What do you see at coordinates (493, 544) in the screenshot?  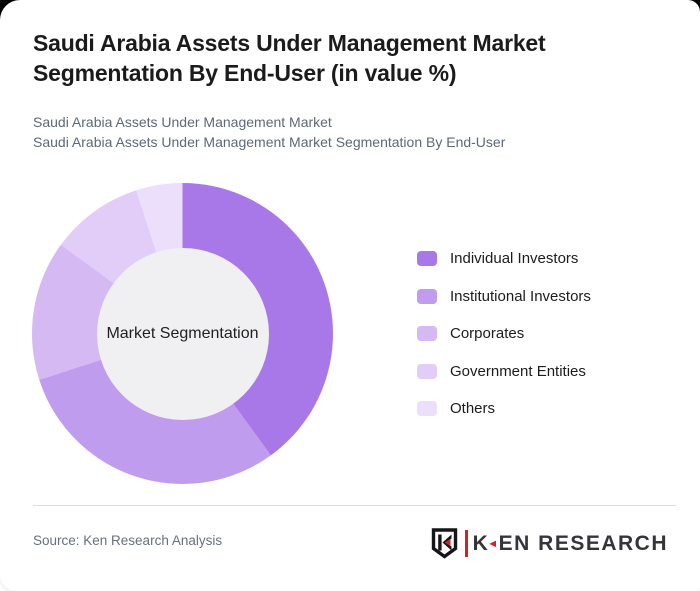 I see `logo-red-triangle-icon: ◄` at bounding box center [493, 544].